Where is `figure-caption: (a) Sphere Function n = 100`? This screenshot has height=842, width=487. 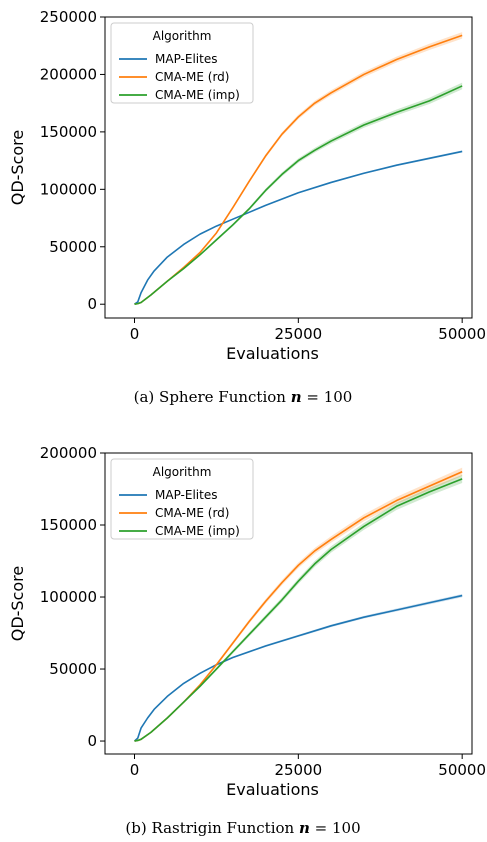 figure-caption: (a) Sphere Function n = 100 is located at coordinates (243, 397).